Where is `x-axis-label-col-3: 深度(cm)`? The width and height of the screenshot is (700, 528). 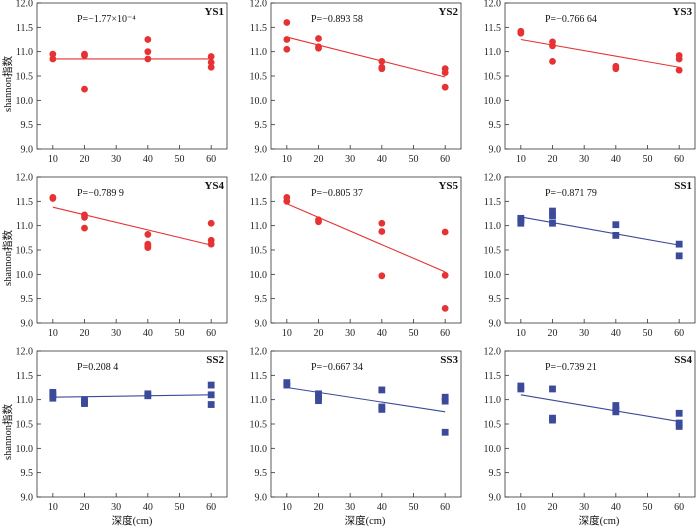
x-axis-label-col-3: 深度(cm) is located at coordinates (599, 520).